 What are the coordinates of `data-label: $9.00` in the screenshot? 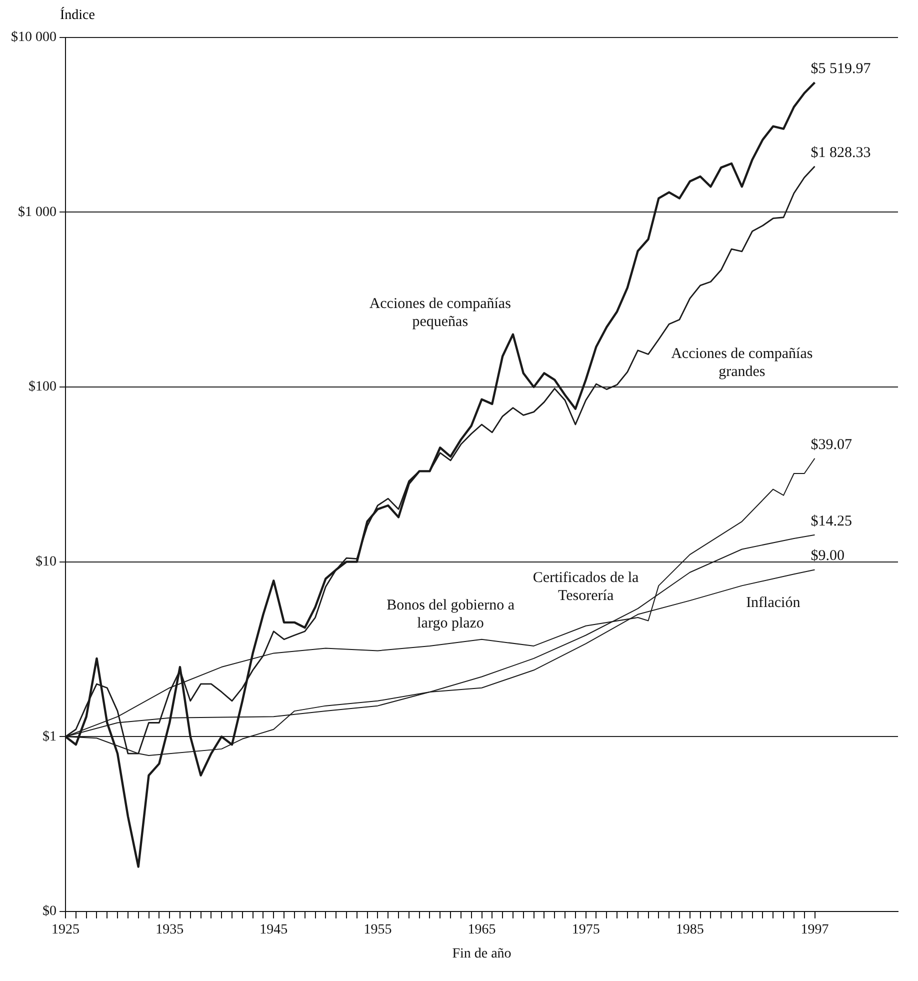 It's located at (827, 556).